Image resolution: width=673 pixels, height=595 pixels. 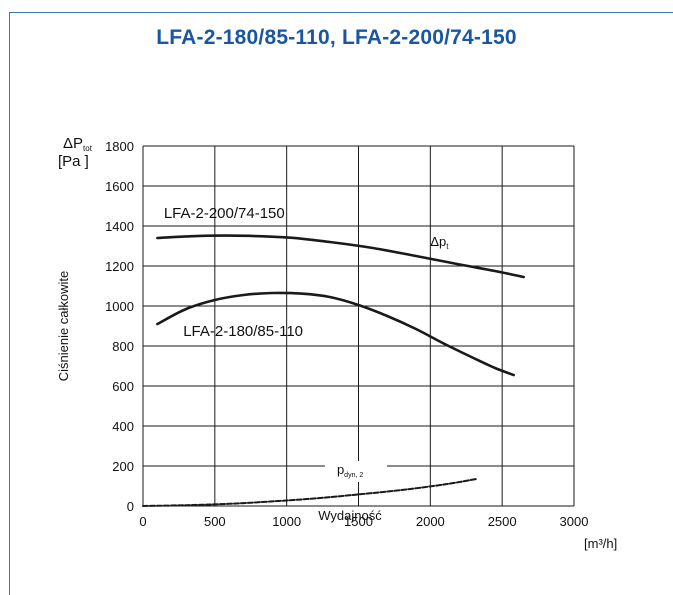 I want to click on x-tick-1500: 1500, so click(x=358, y=521).